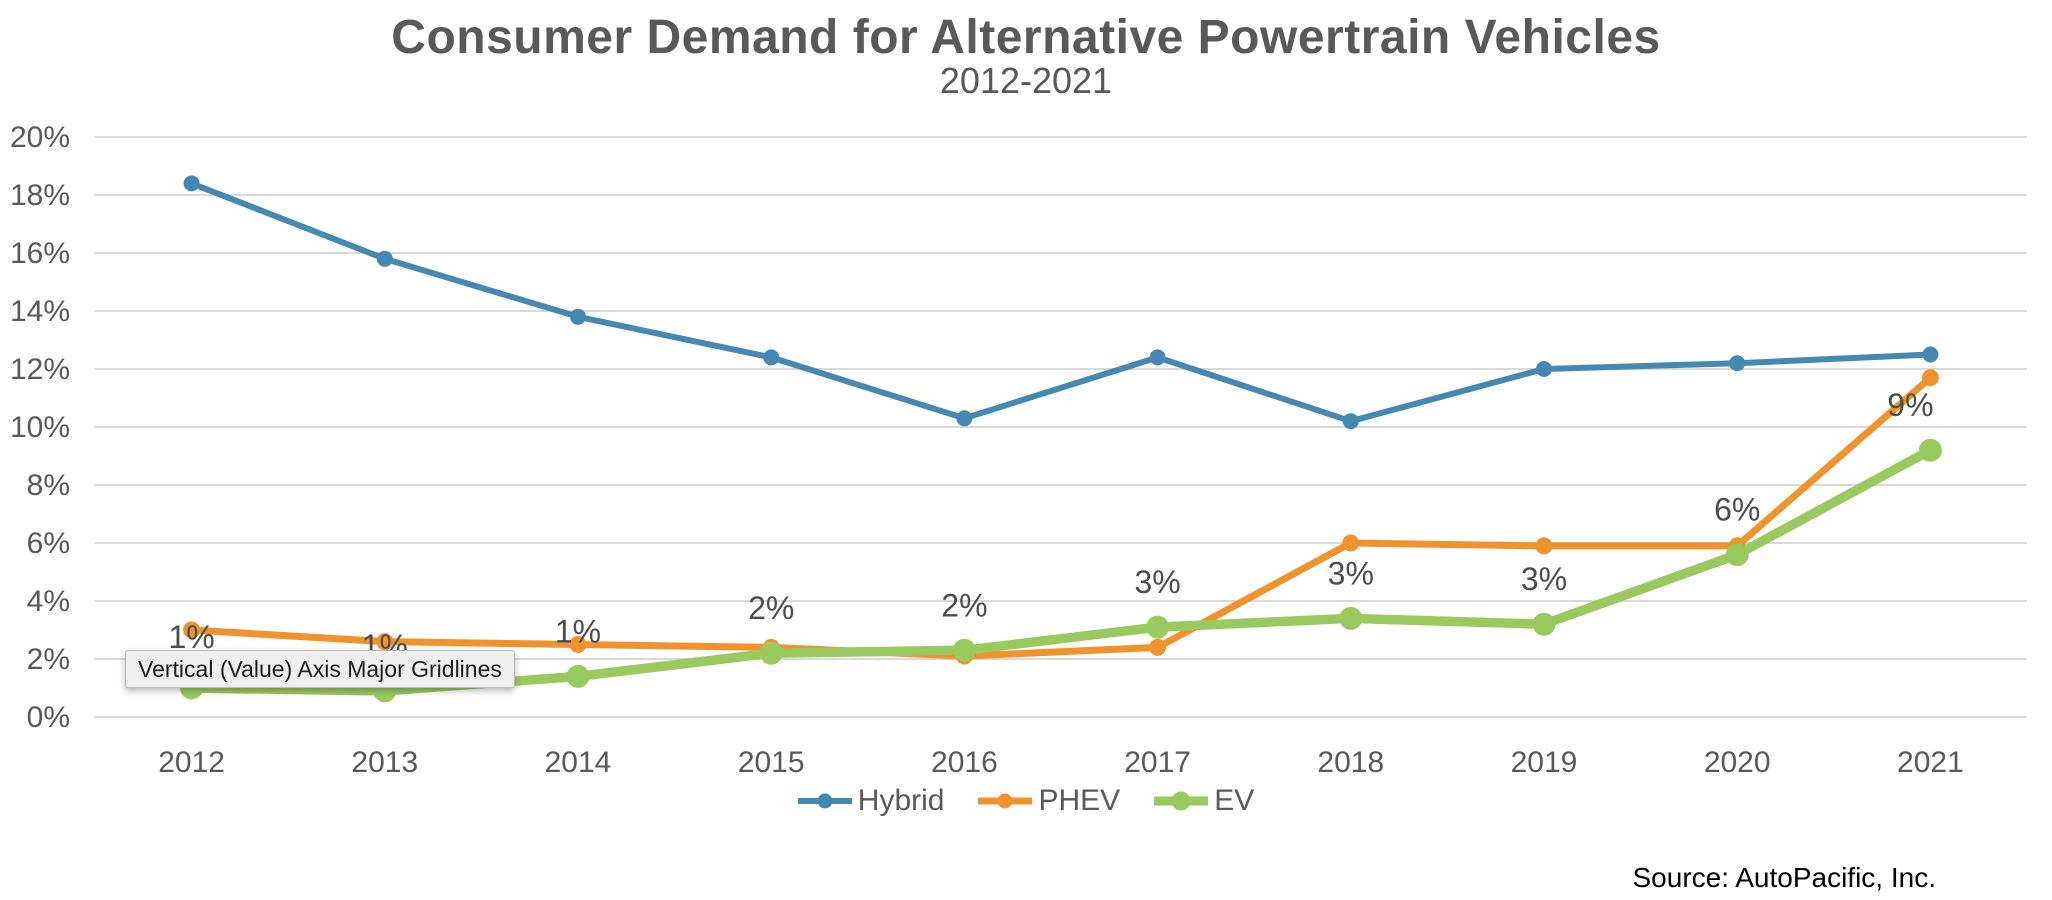 The height and width of the screenshot is (900, 2052). Describe the element at coordinates (901, 800) in the screenshot. I see `legend-label-hybrid: Hybrid` at that location.